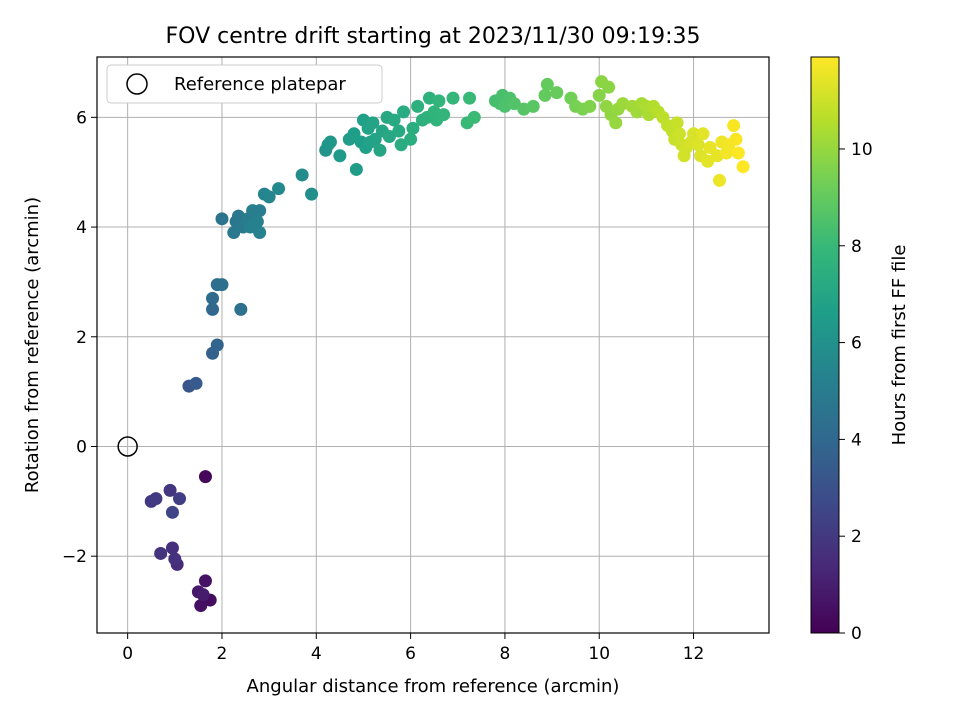 The width and height of the screenshot is (960, 724). I want to click on x-tick-label: 8, so click(505, 654).